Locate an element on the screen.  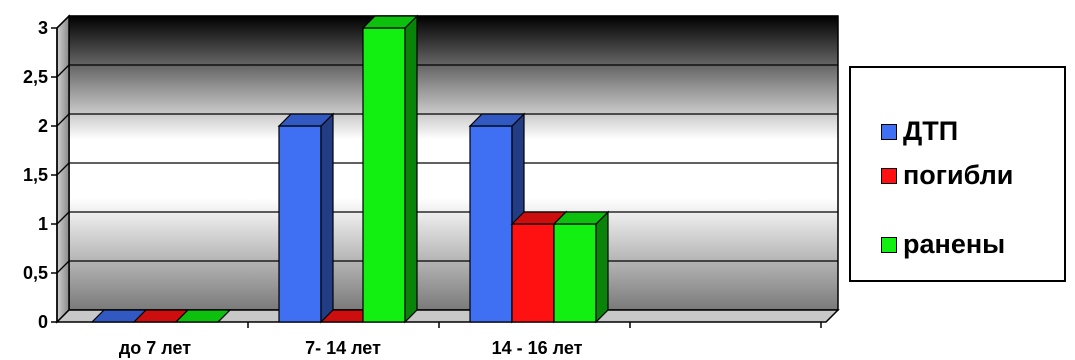
y-tick-label: 3 is located at coordinates (43, 28).